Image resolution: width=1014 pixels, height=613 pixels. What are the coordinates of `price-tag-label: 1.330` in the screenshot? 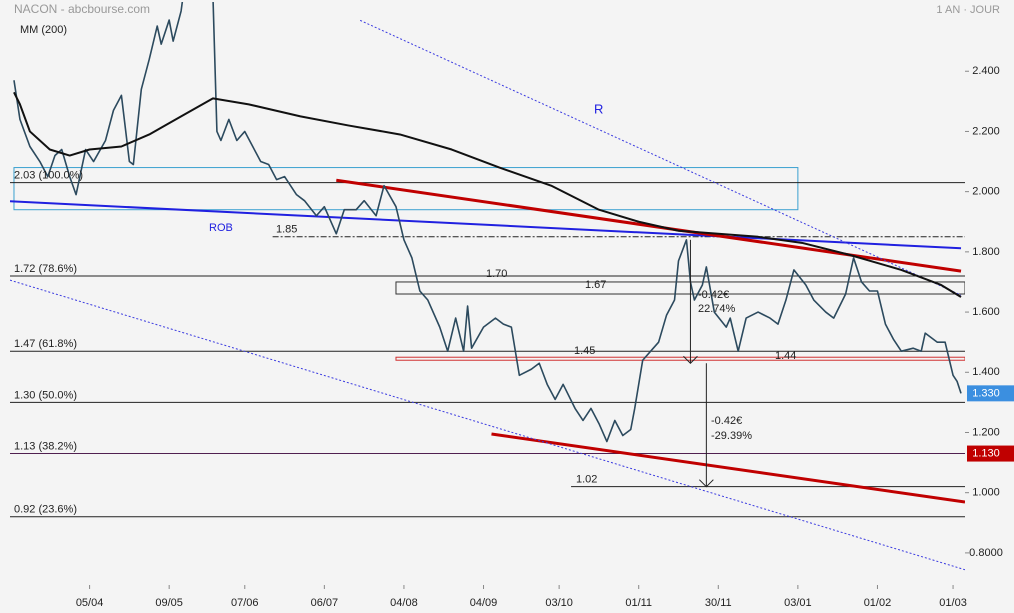 It's located at (986, 393).